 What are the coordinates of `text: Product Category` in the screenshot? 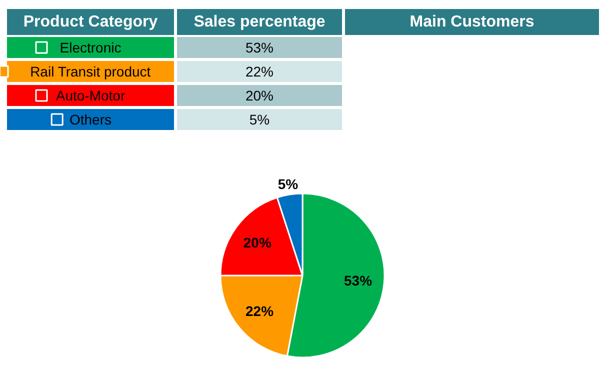 It's located at (90, 22).